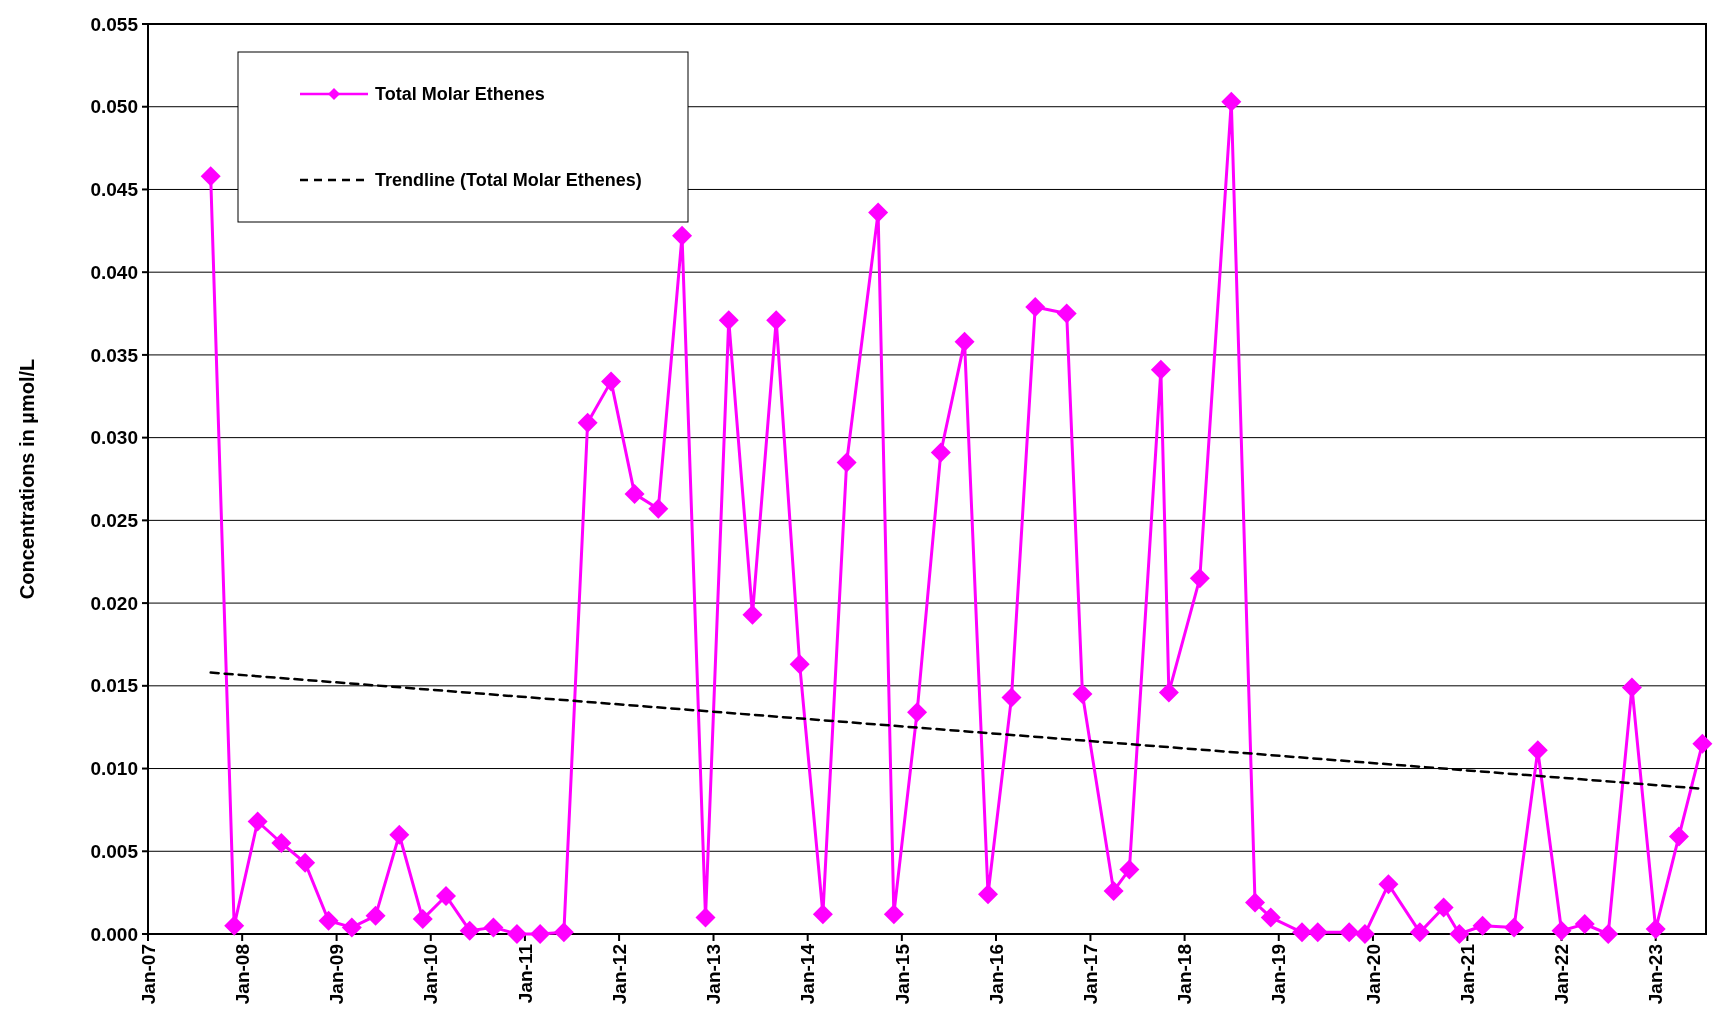  Describe the element at coordinates (1091, 974) in the screenshot. I see `x-tick-label: Jan-17` at that location.